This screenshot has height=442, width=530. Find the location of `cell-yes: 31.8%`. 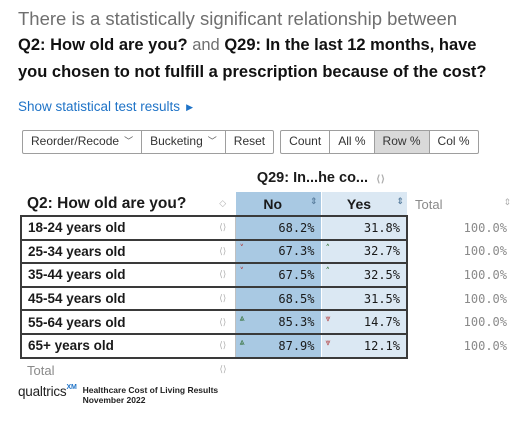

cell-yes: 31.8% is located at coordinates (364, 227).